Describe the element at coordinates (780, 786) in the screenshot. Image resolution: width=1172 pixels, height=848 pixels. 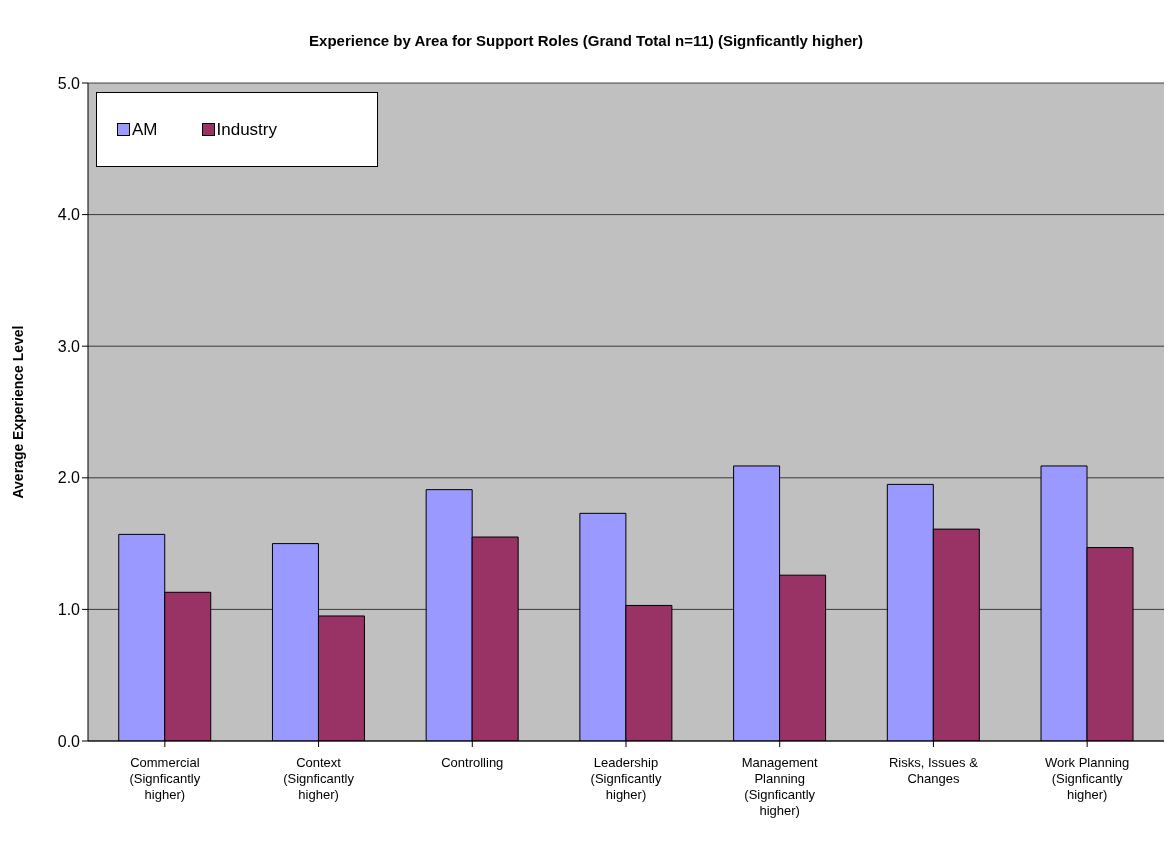
I see `x-tick-label: Management Planning (Signficantly higher)` at that location.